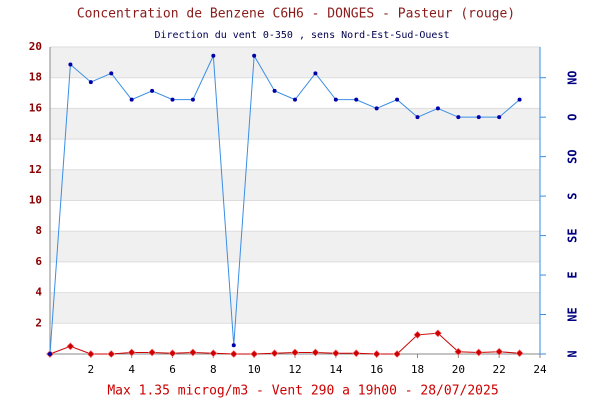 The height and width of the screenshot is (404, 600). Describe the element at coordinates (91, 369) in the screenshot. I see `x-tick-label: 2` at that location.